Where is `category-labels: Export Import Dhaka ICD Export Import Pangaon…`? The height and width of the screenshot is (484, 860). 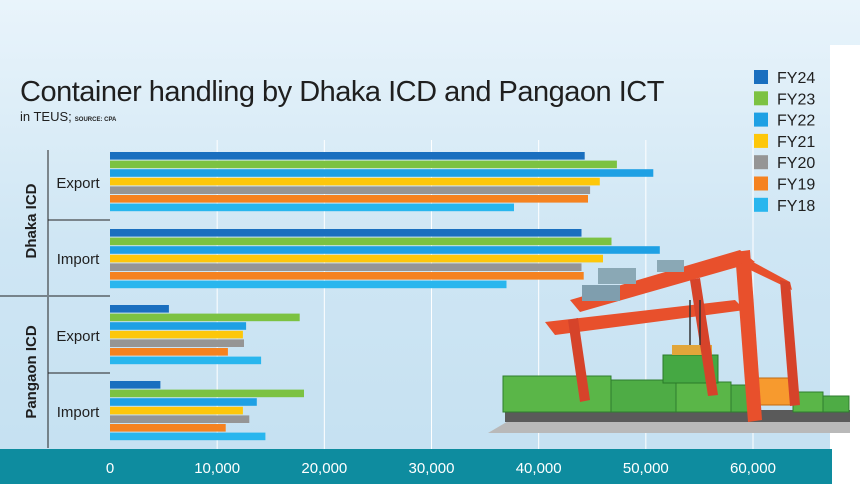
category-labels: Export Import Dhaka ICD Export Import Pangaon… is located at coordinates (62, 298).